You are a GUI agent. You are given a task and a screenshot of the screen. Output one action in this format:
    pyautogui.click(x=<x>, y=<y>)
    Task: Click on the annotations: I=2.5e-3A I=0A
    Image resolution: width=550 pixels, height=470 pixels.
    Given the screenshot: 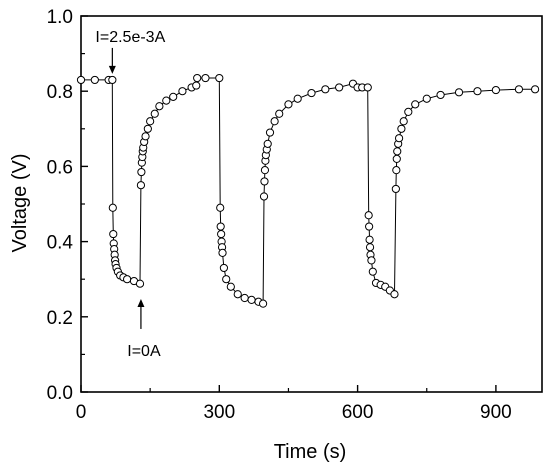 What is the action you would take?
    pyautogui.click(x=130, y=194)
    